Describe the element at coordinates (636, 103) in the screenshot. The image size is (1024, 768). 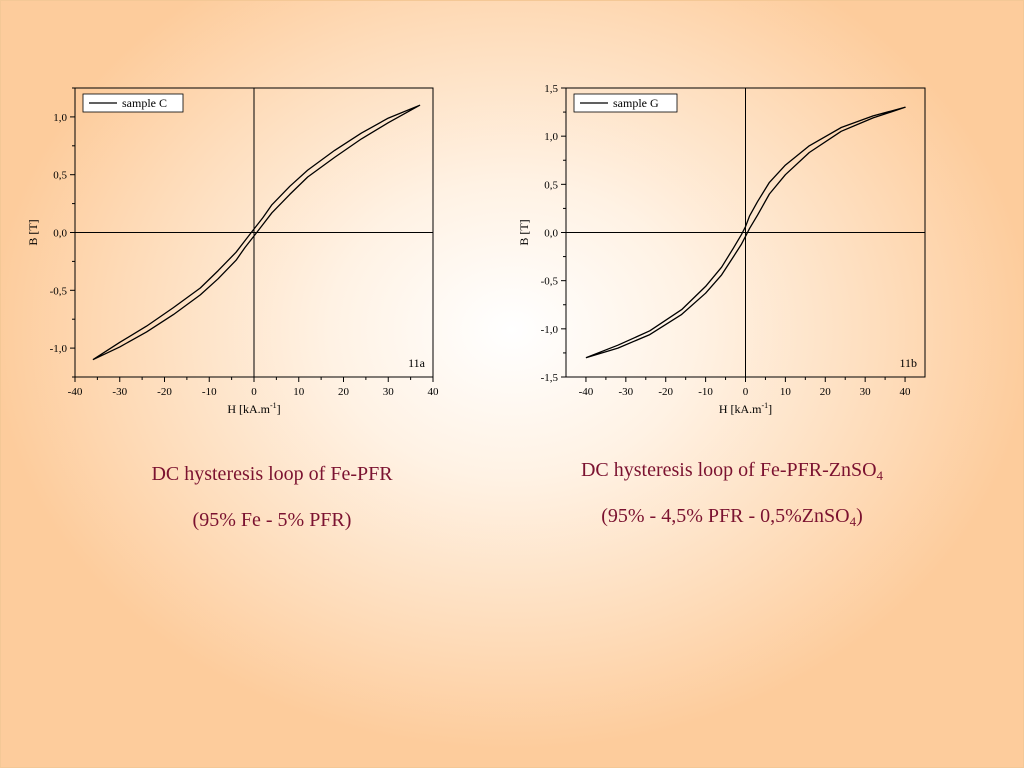
I see `chart-b-legend-label: sample G` at that location.